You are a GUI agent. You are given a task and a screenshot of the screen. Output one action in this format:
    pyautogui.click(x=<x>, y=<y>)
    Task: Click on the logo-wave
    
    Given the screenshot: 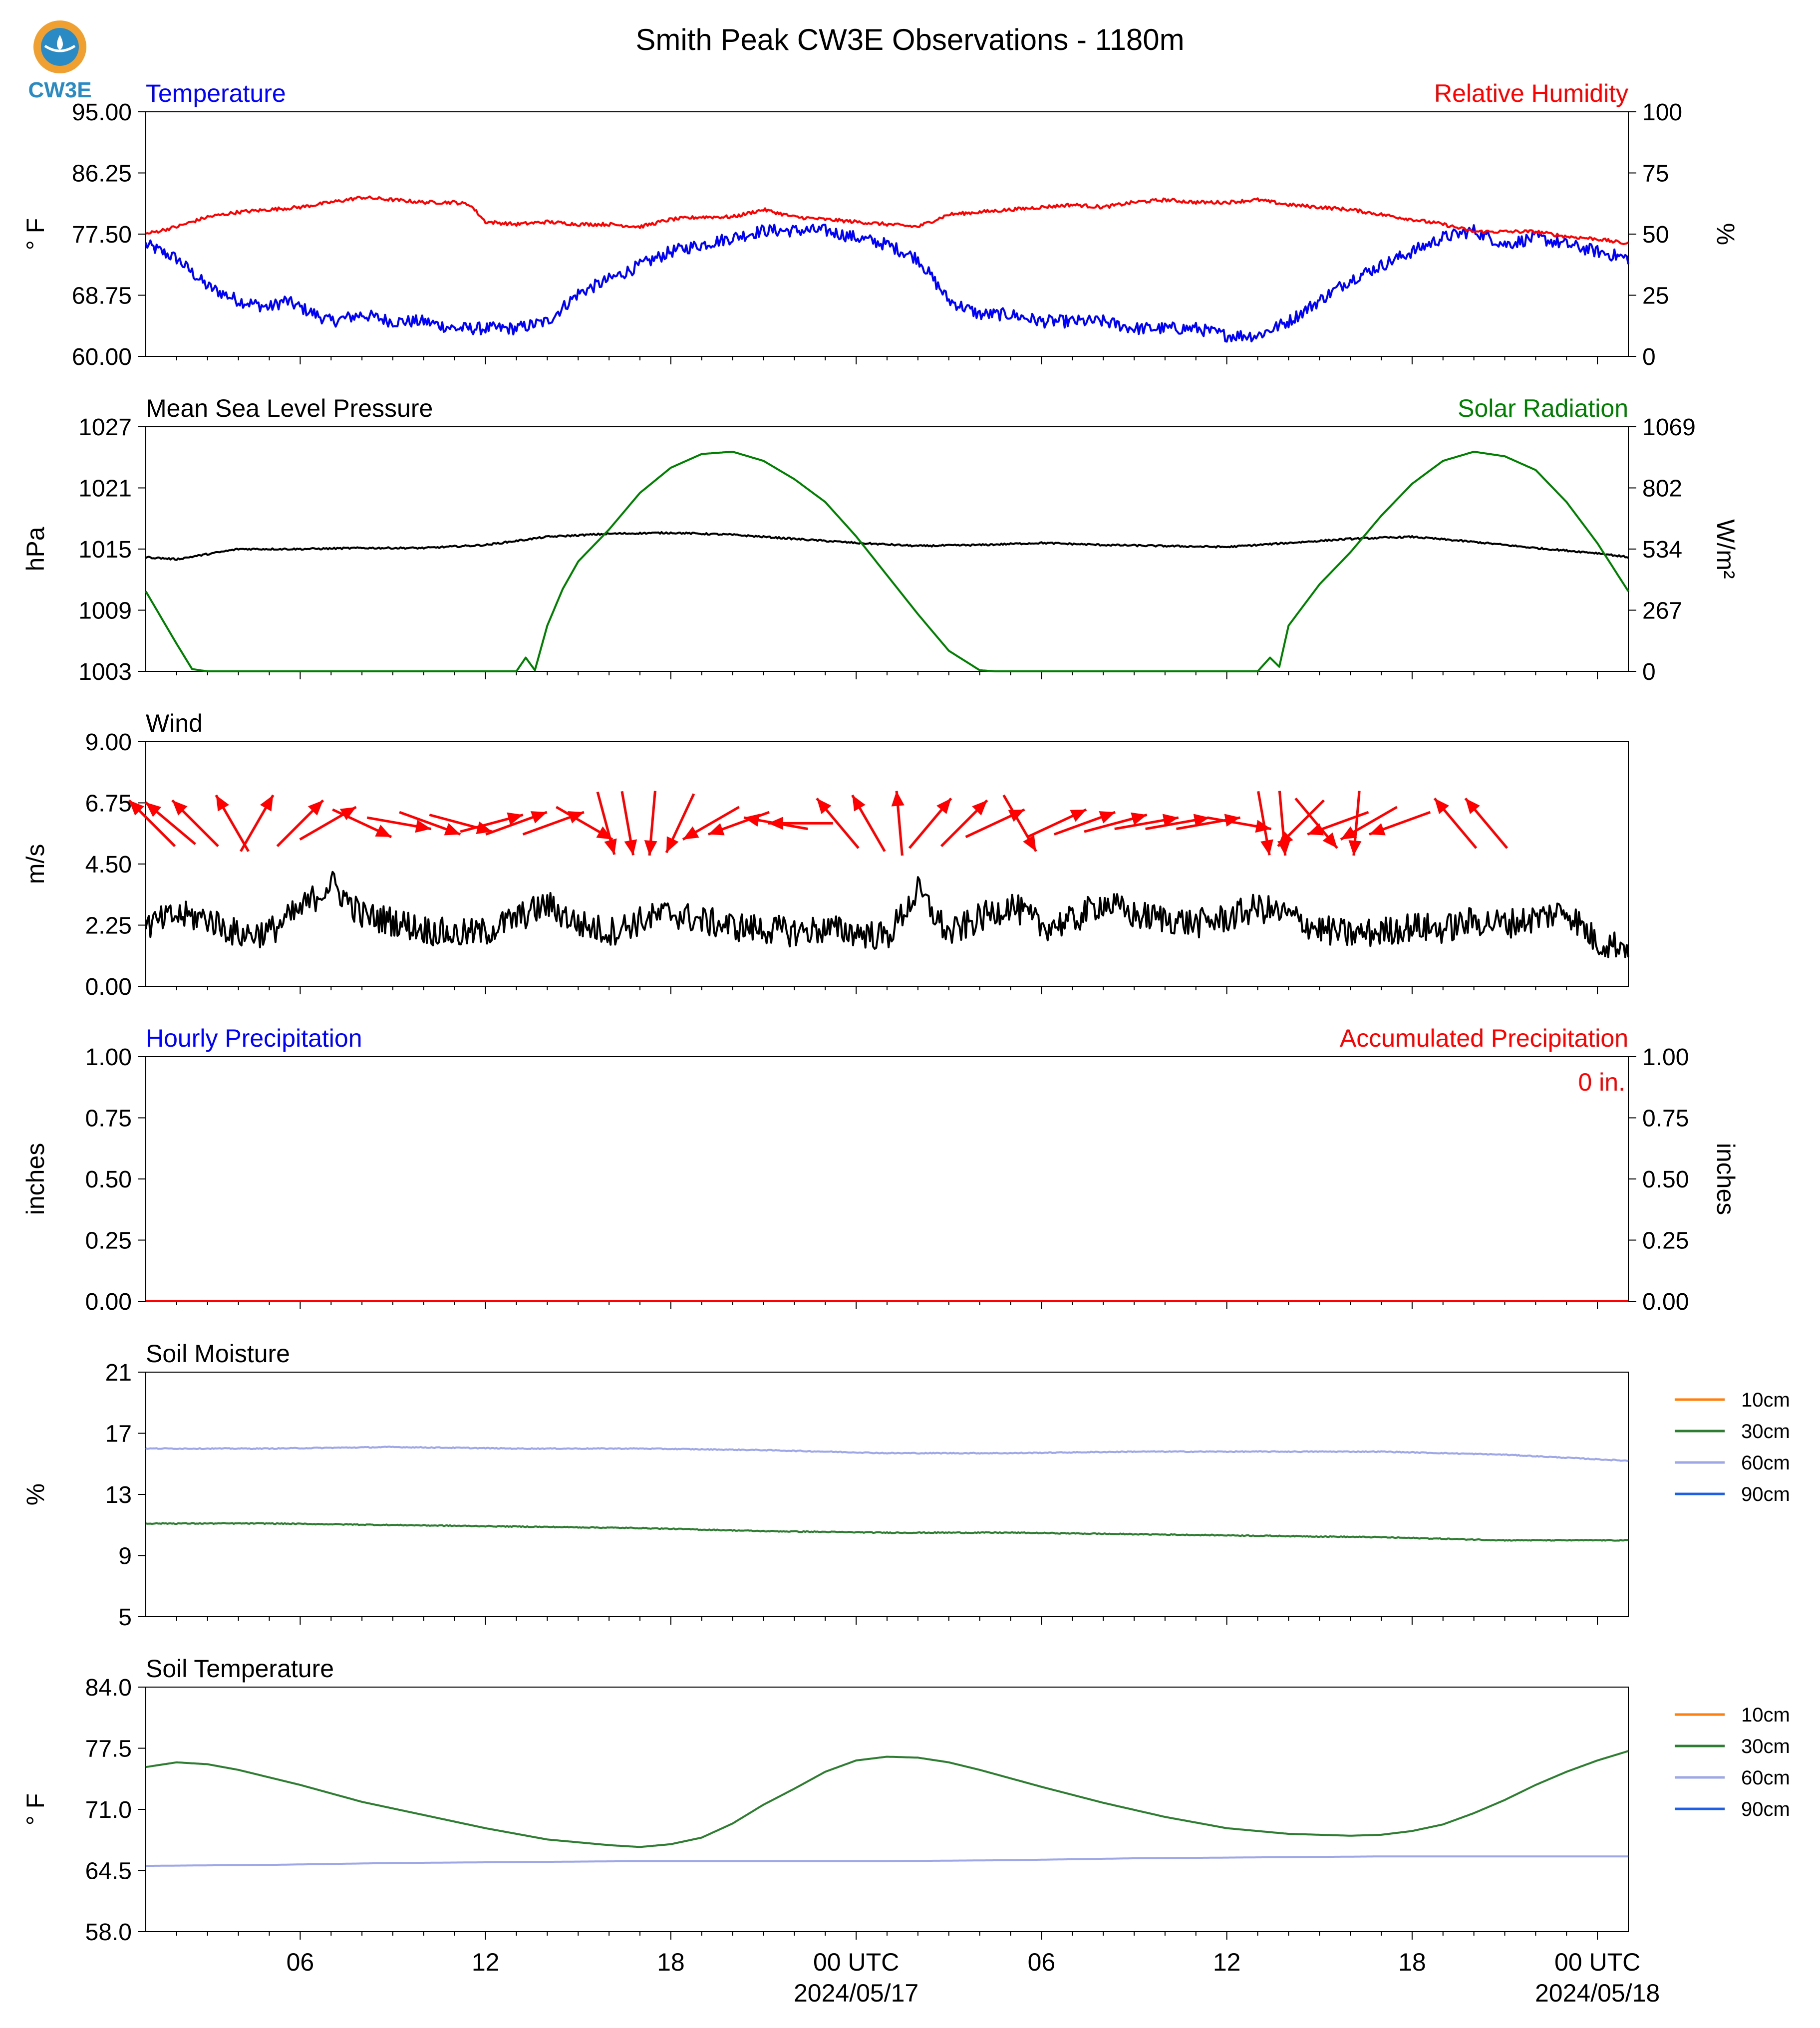 What is the action you would take?
    pyautogui.click(x=60, y=48)
    